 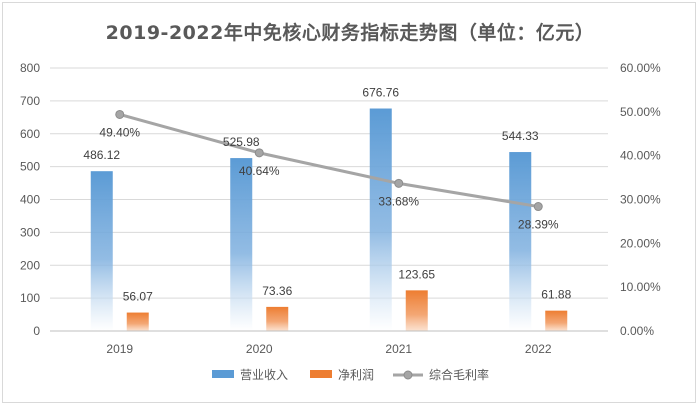 What do you see at coordinates (356, 375) in the screenshot?
I see `legend-label: 净利润` at bounding box center [356, 375].